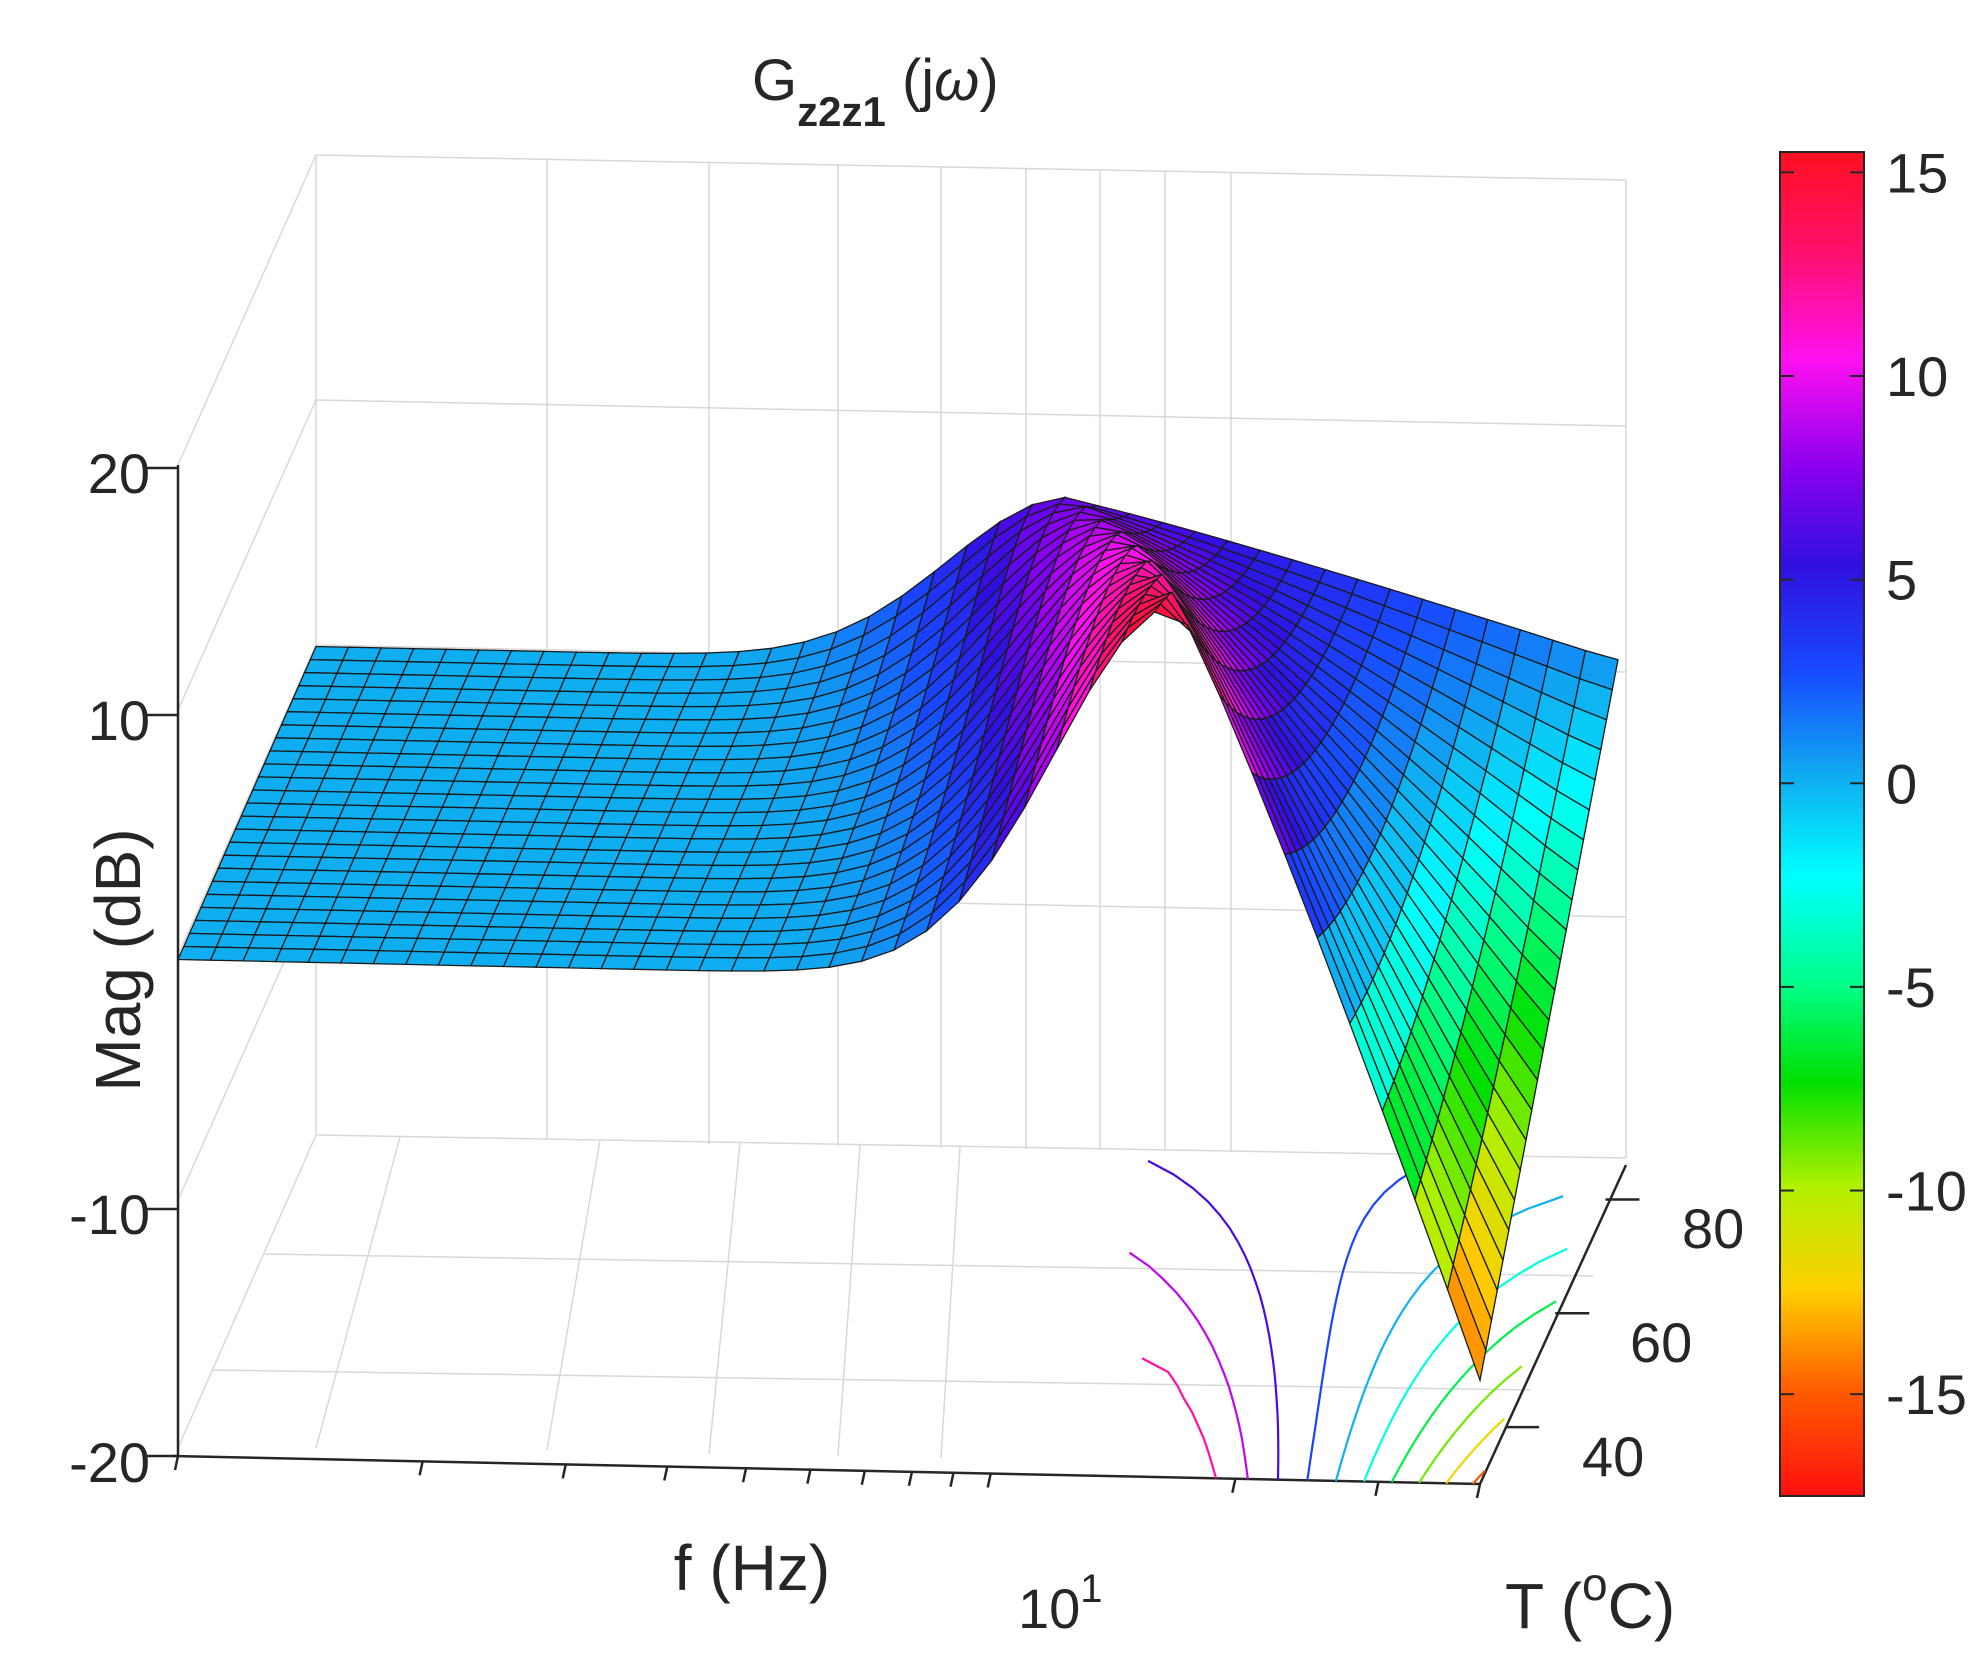 The width and height of the screenshot is (1988, 1671). What do you see at coordinates (724, 1298) in the screenshot?
I see `floor-diag` at bounding box center [724, 1298].